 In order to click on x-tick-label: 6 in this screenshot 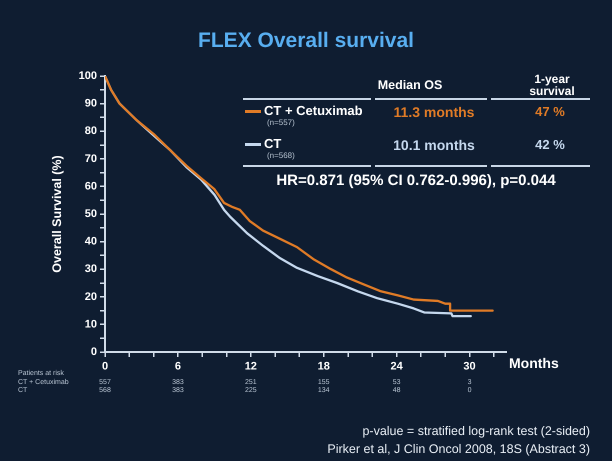, I will do `click(177, 366)`.